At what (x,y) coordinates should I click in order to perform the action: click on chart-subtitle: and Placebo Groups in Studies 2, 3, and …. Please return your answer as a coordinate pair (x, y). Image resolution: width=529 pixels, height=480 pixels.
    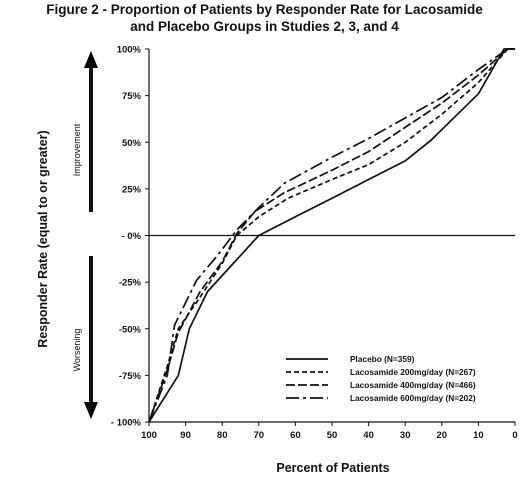
    Looking at the image, I should click on (264, 26).